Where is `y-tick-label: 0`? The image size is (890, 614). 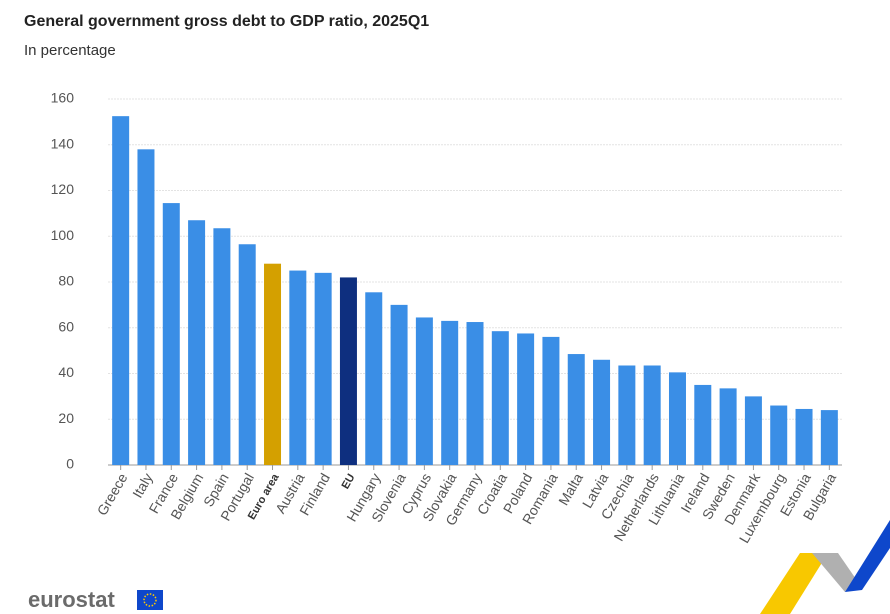
y-tick-label: 0 is located at coordinates (70, 464).